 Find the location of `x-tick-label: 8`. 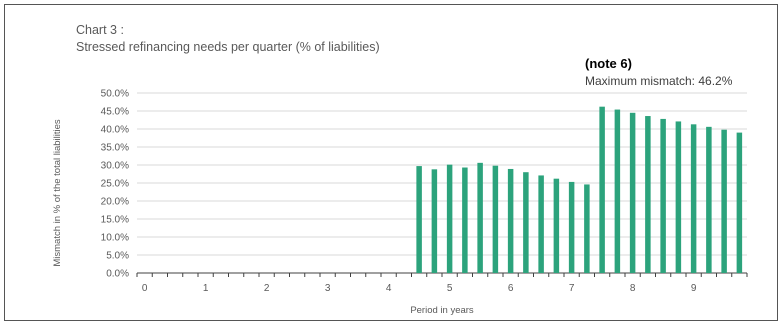

x-tick-label: 8 is located at coordinates (633, 288).